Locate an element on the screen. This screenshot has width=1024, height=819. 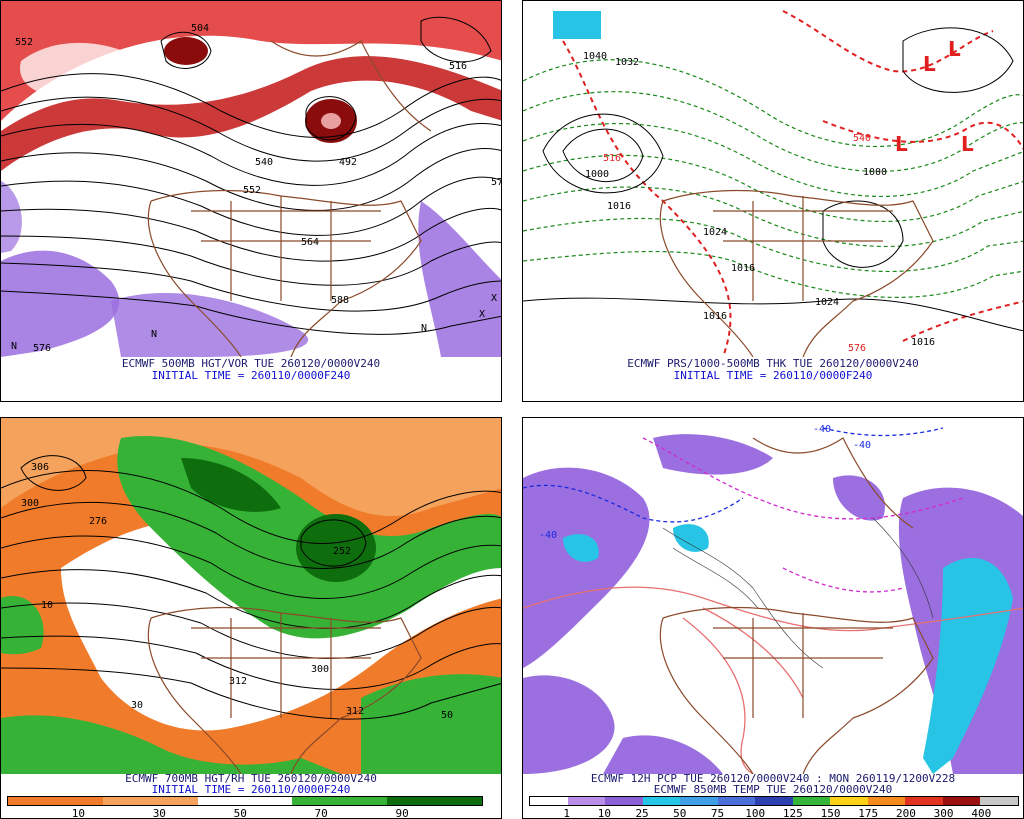
colorbar-tick-label: 400 is located at coordinates (981, 813).